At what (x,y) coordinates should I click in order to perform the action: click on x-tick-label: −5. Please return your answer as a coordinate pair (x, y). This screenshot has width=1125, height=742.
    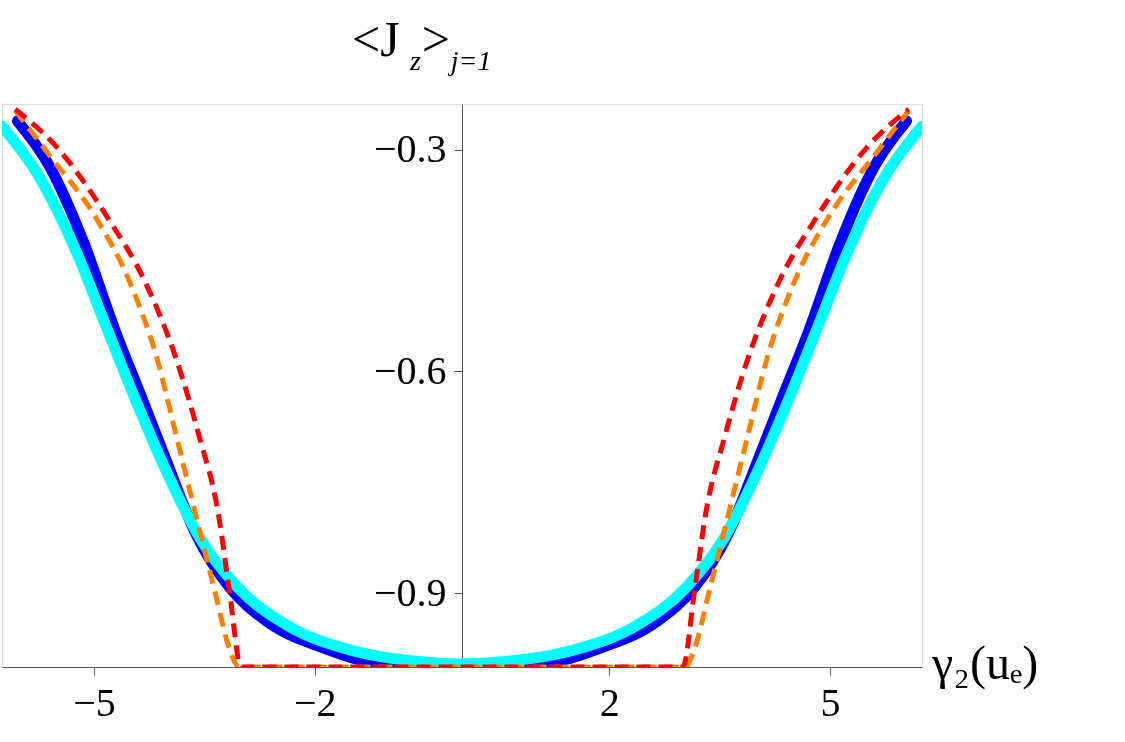
    Looking at the image, I should click on (94, 702).